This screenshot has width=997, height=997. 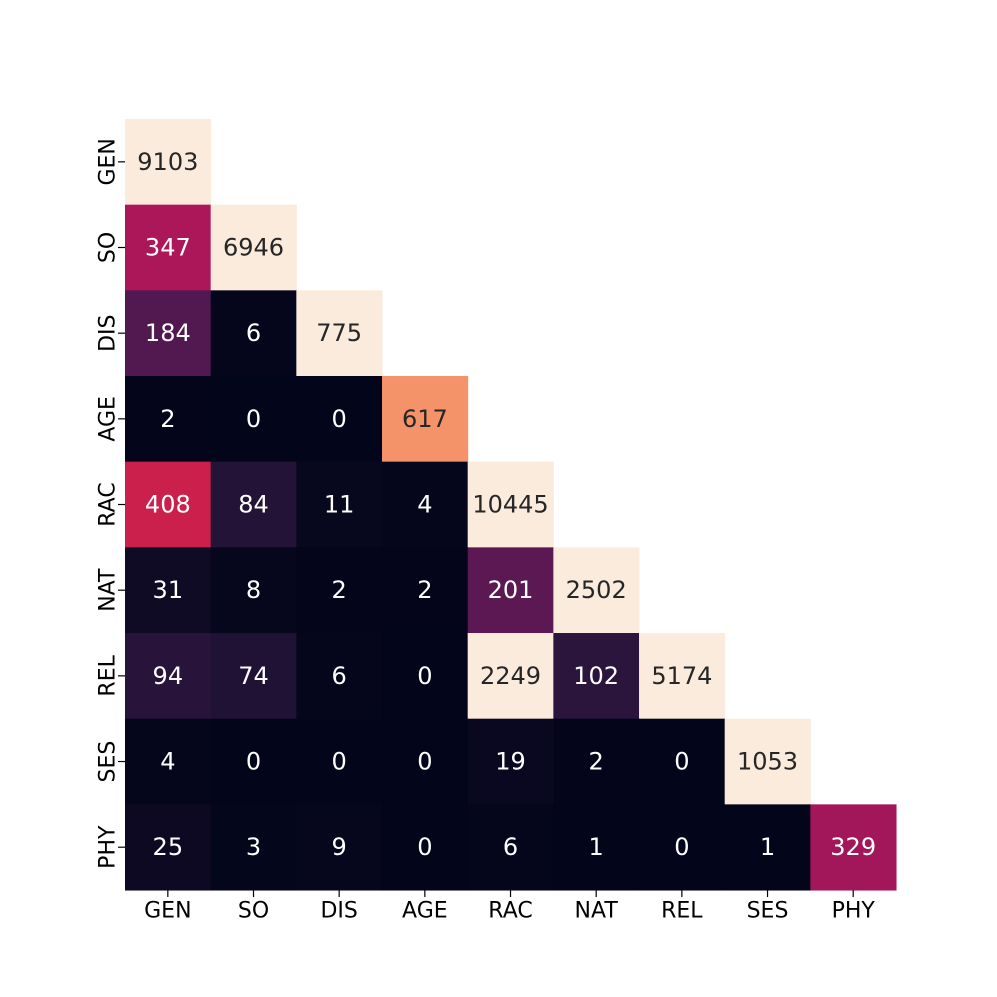 I want to click on heatmap-cell-NAT-GEN, so click(x=168, y=590).